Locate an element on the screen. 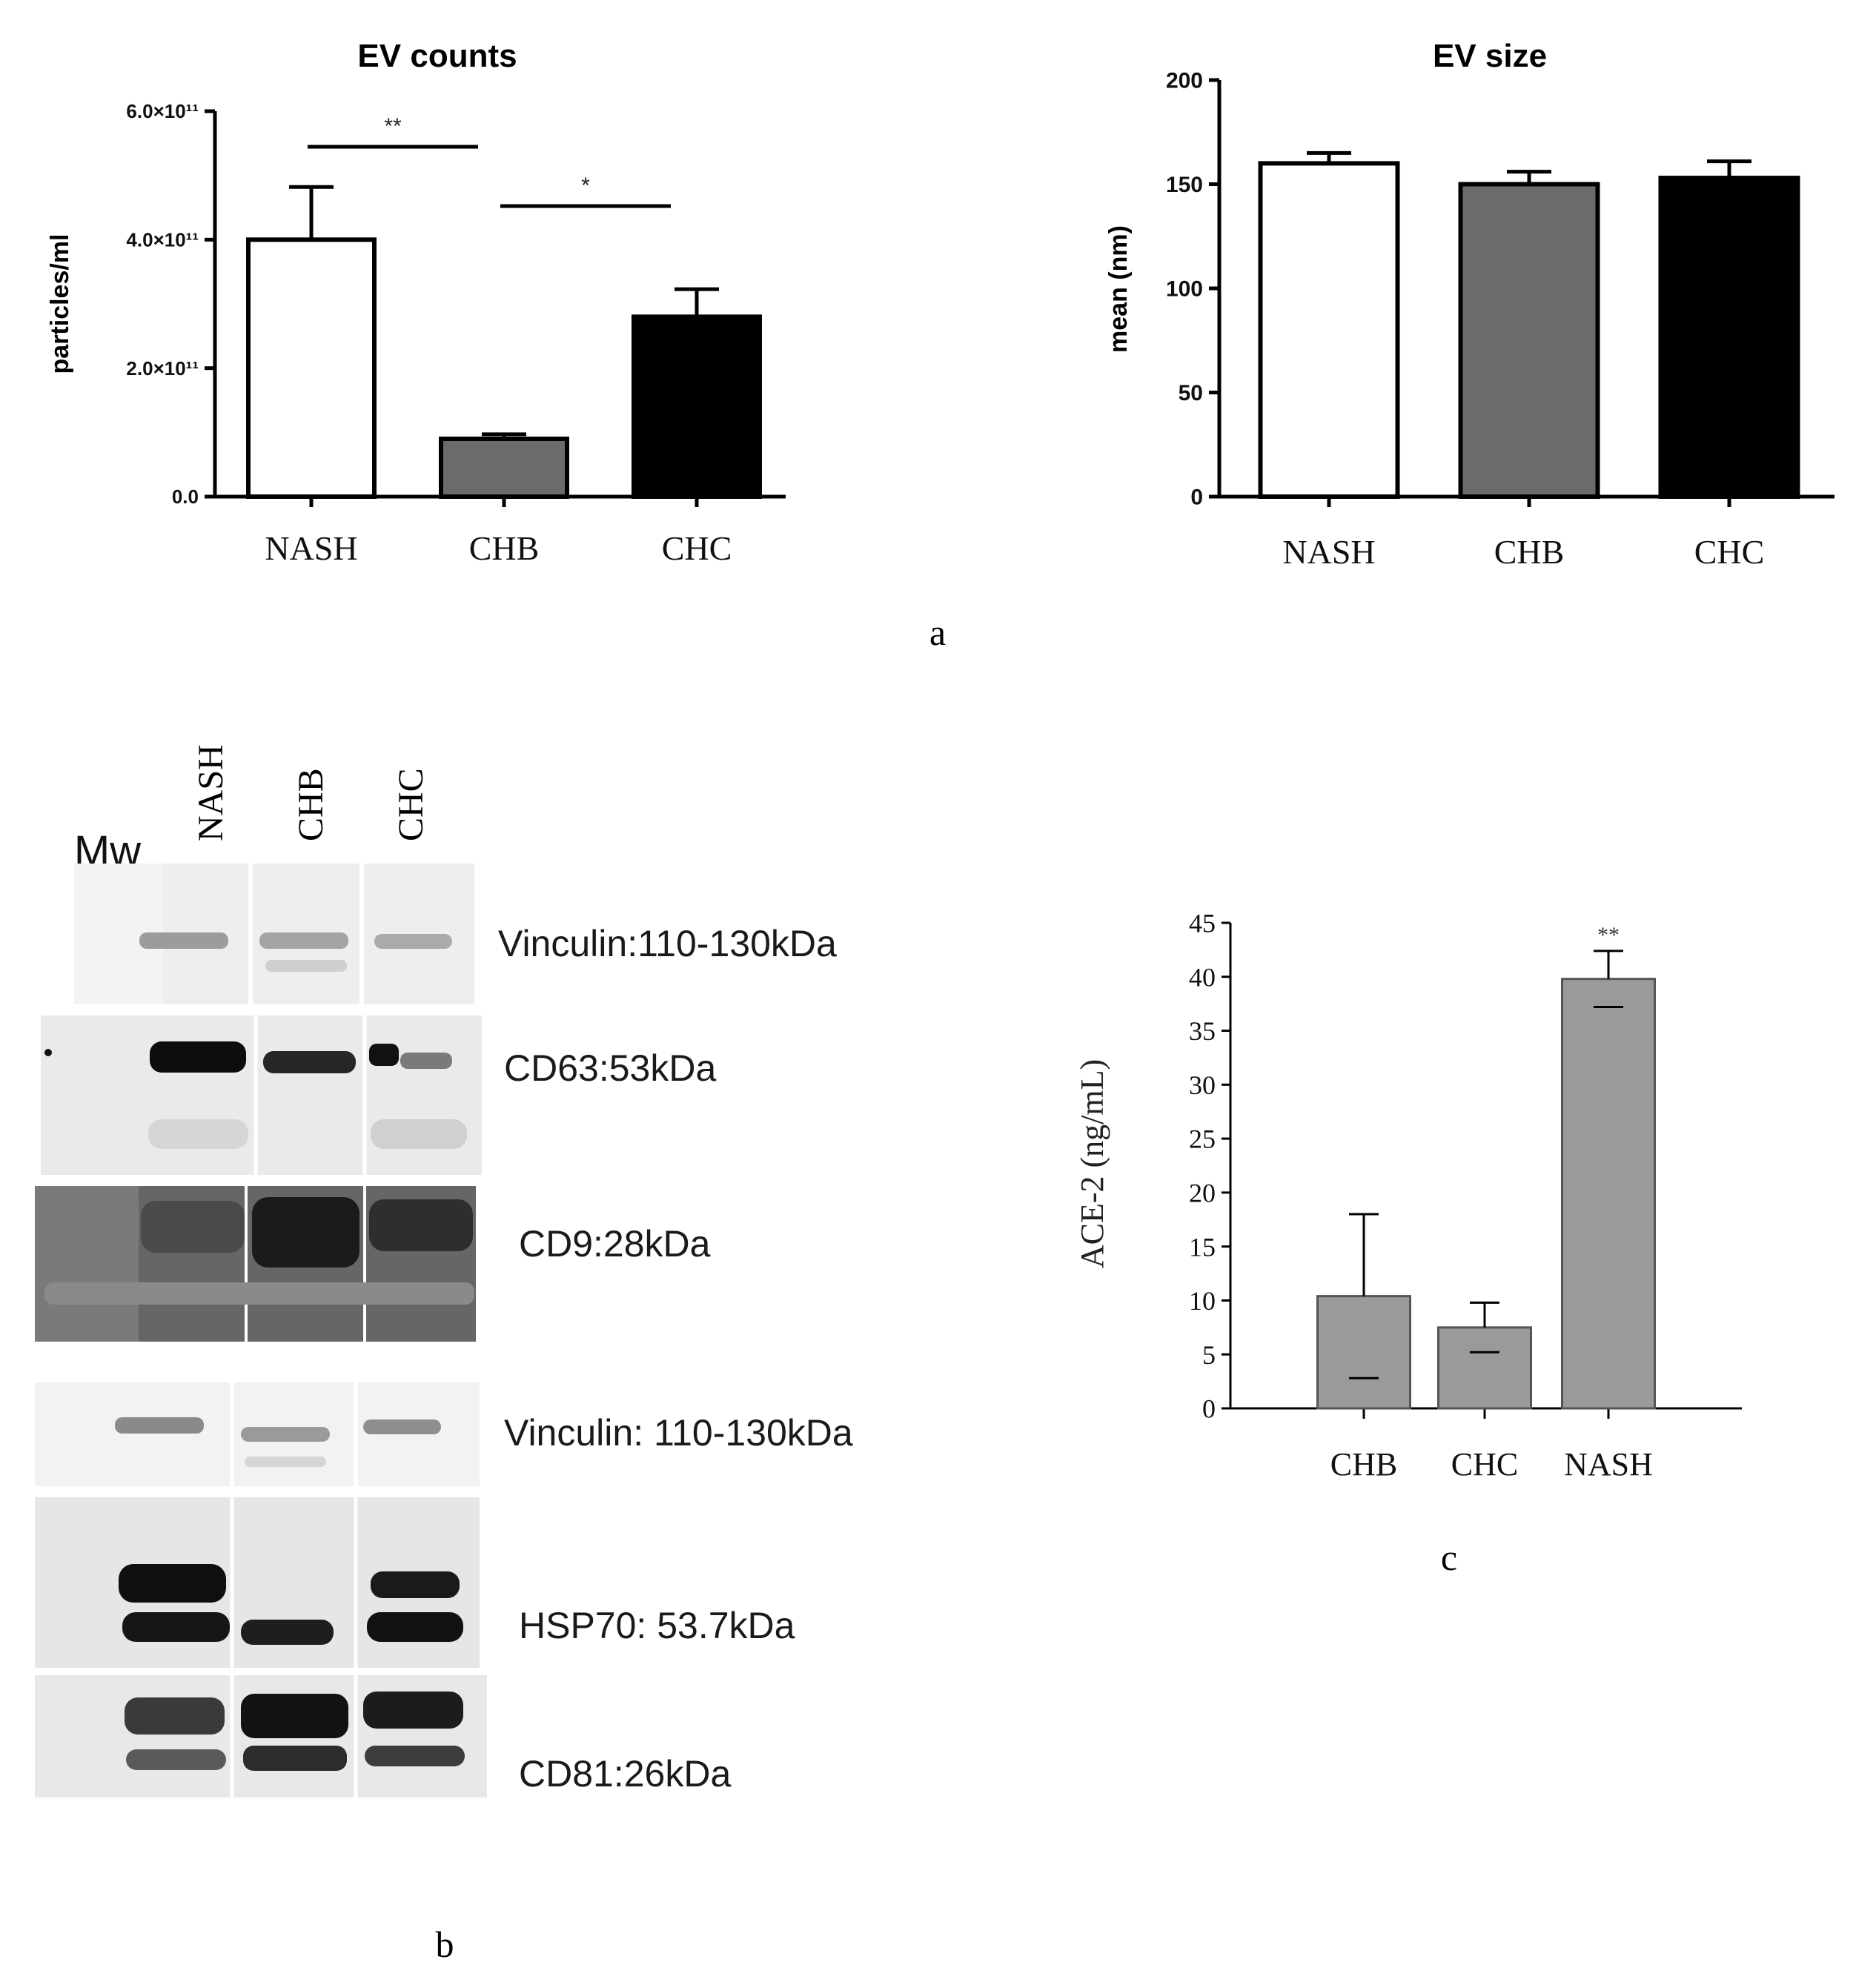  ace2-y-tick-label: 40 is located at coordinates (1202, 977).